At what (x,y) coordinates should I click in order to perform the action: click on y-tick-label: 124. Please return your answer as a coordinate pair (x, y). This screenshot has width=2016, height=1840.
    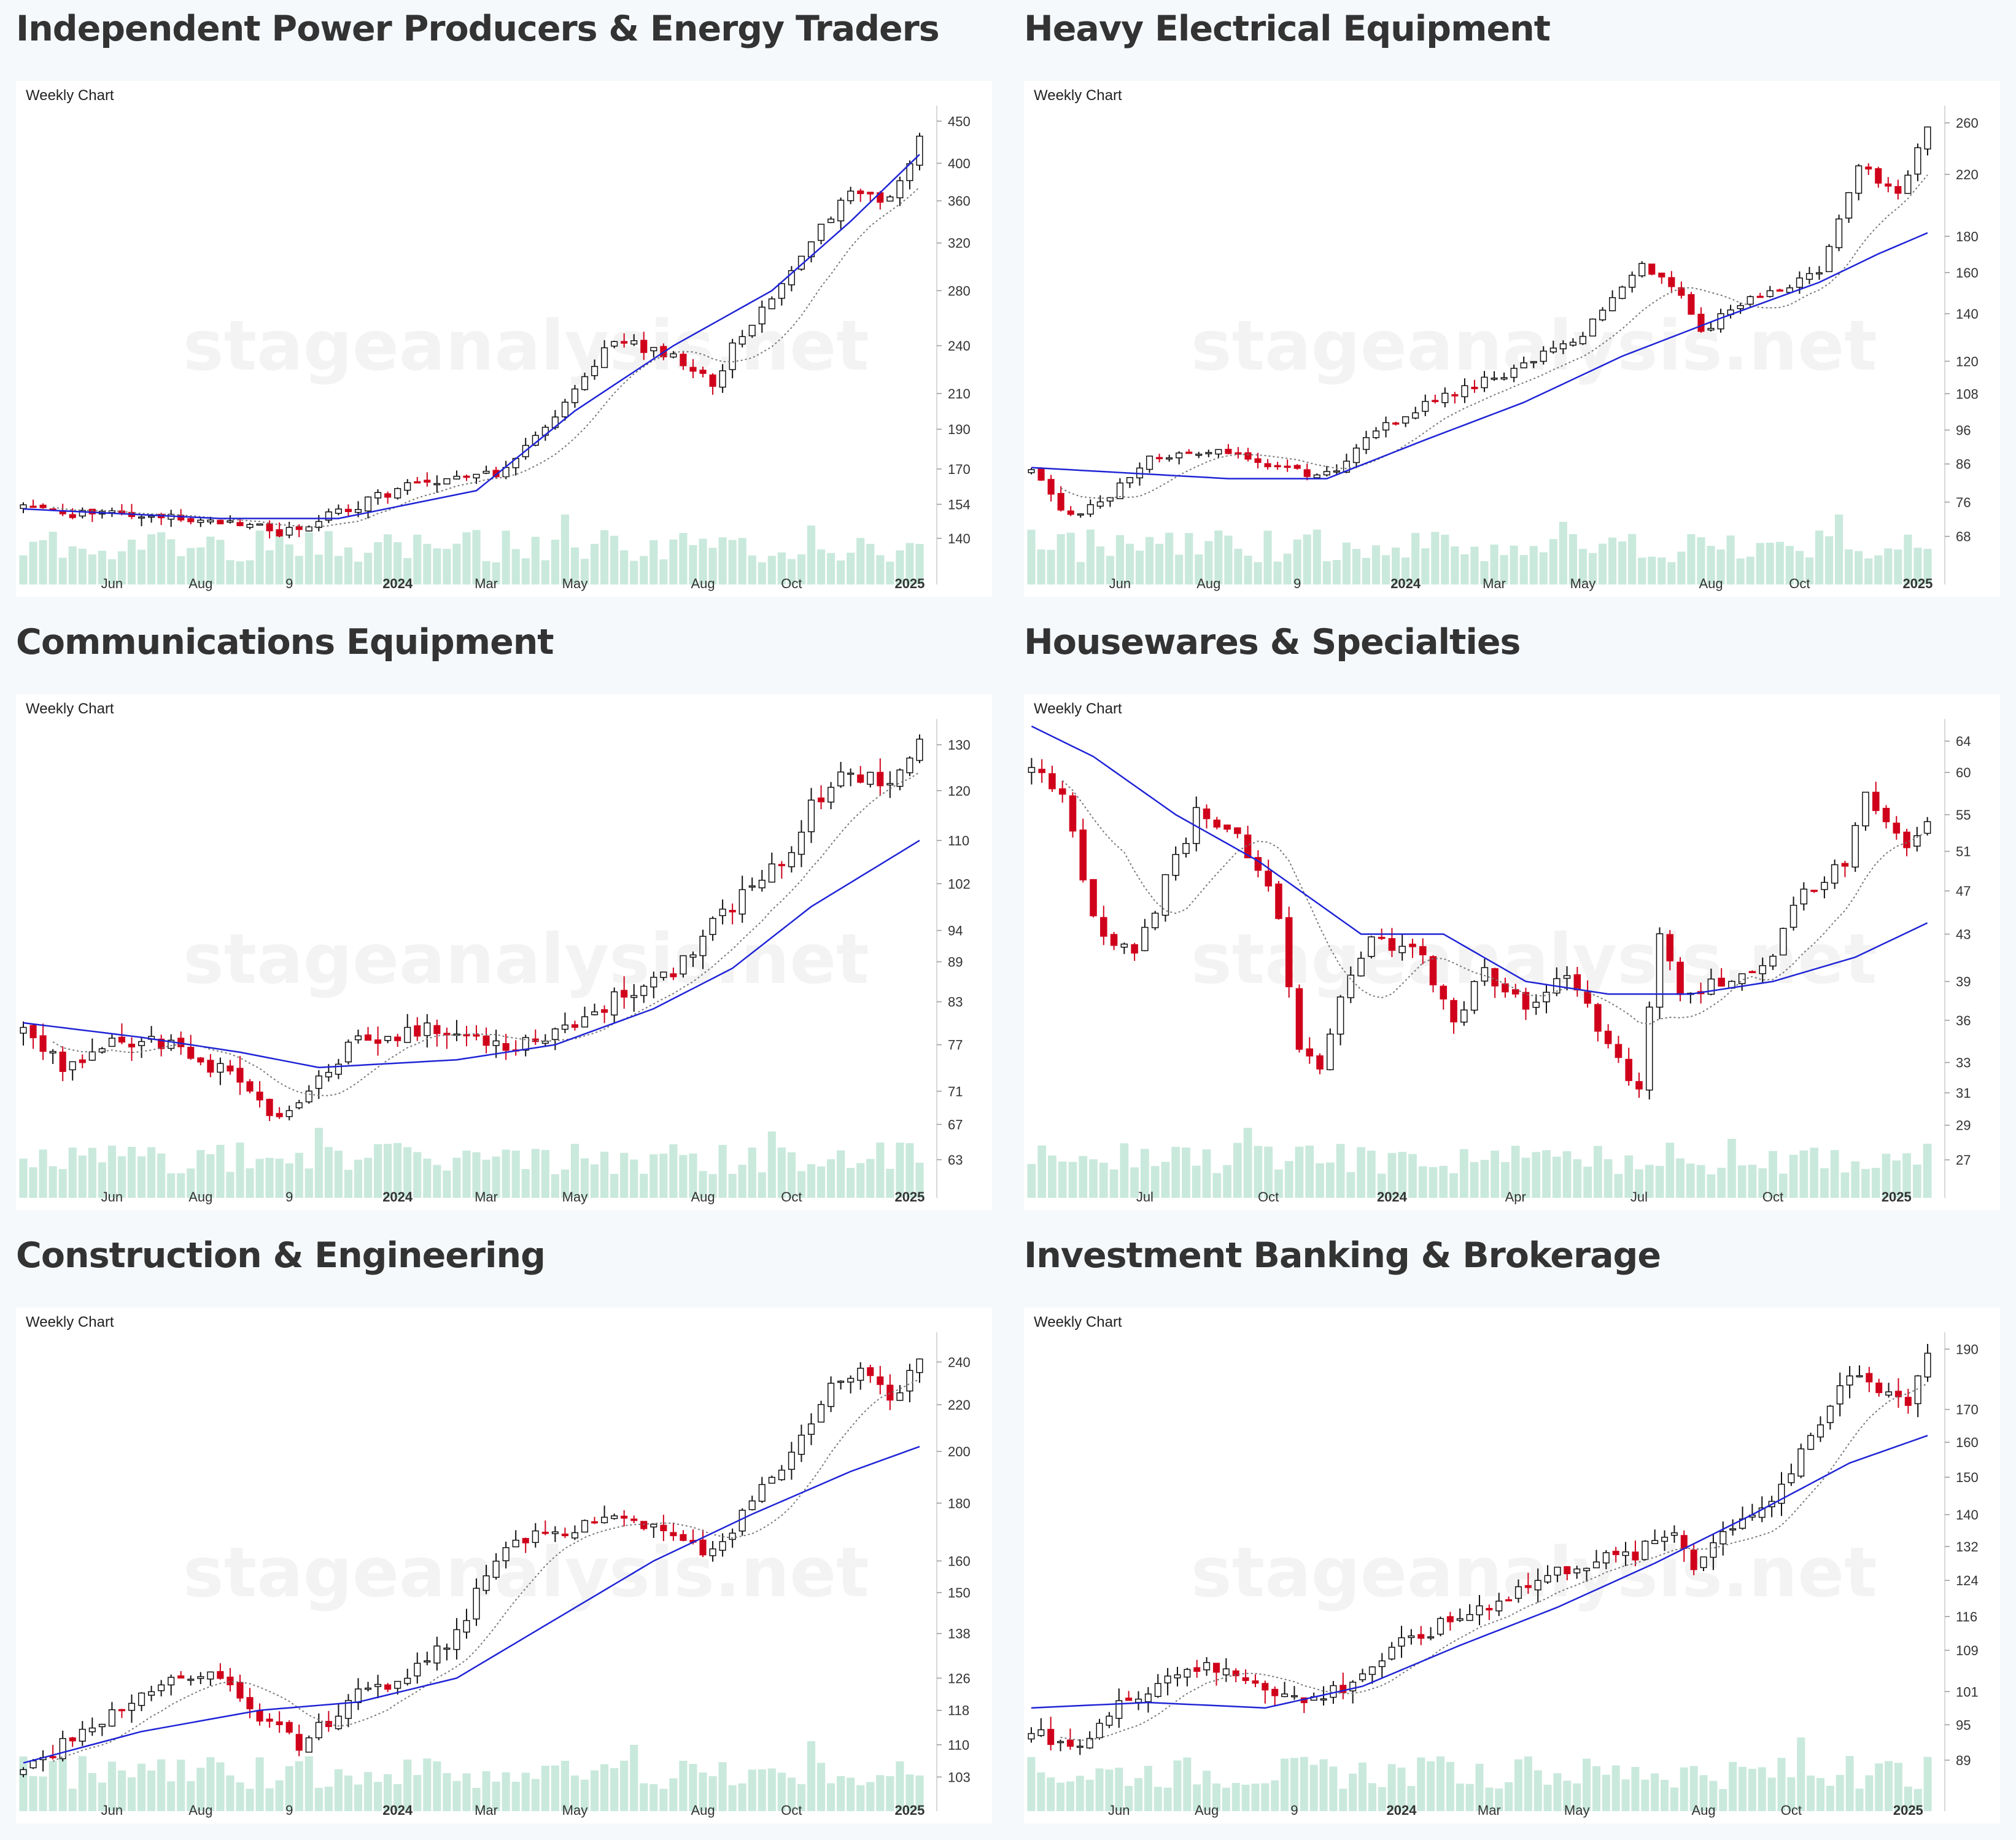
    Looking at the image, I should click on (1967, 1581).